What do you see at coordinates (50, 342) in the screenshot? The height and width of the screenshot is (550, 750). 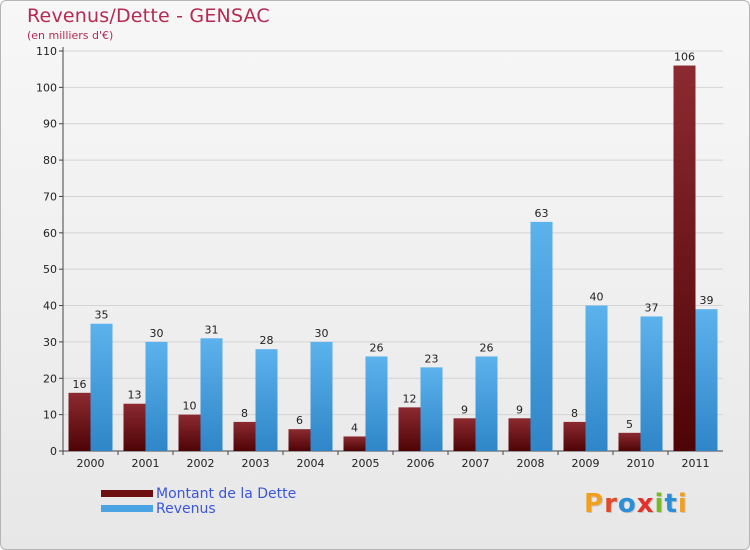 I see `y-tick-label-30: 30` at bounding box center [50, 342].